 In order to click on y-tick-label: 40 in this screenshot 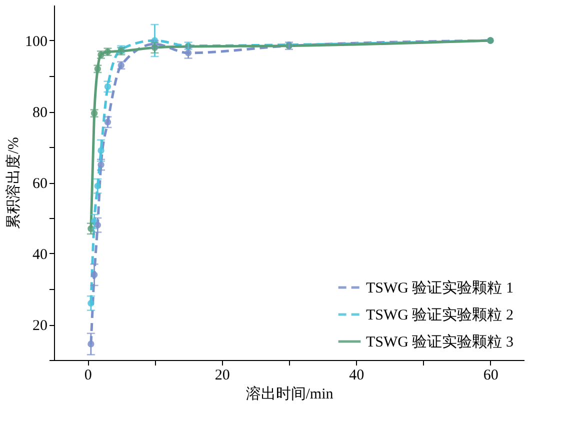, I will do `click(40, 255)`.